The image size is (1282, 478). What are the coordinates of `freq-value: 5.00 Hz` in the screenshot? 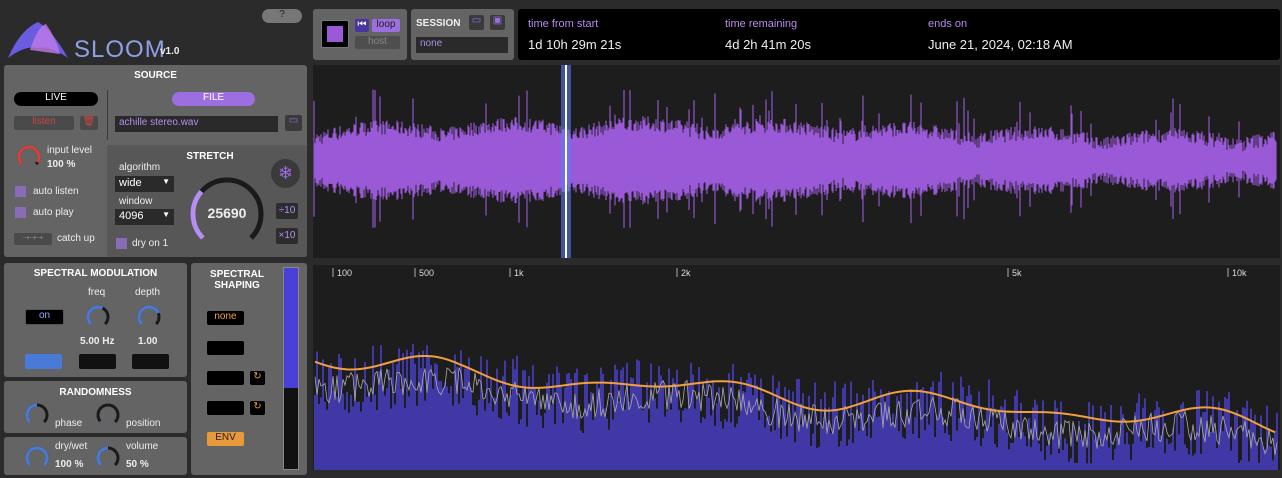 It's located at (97, 341).